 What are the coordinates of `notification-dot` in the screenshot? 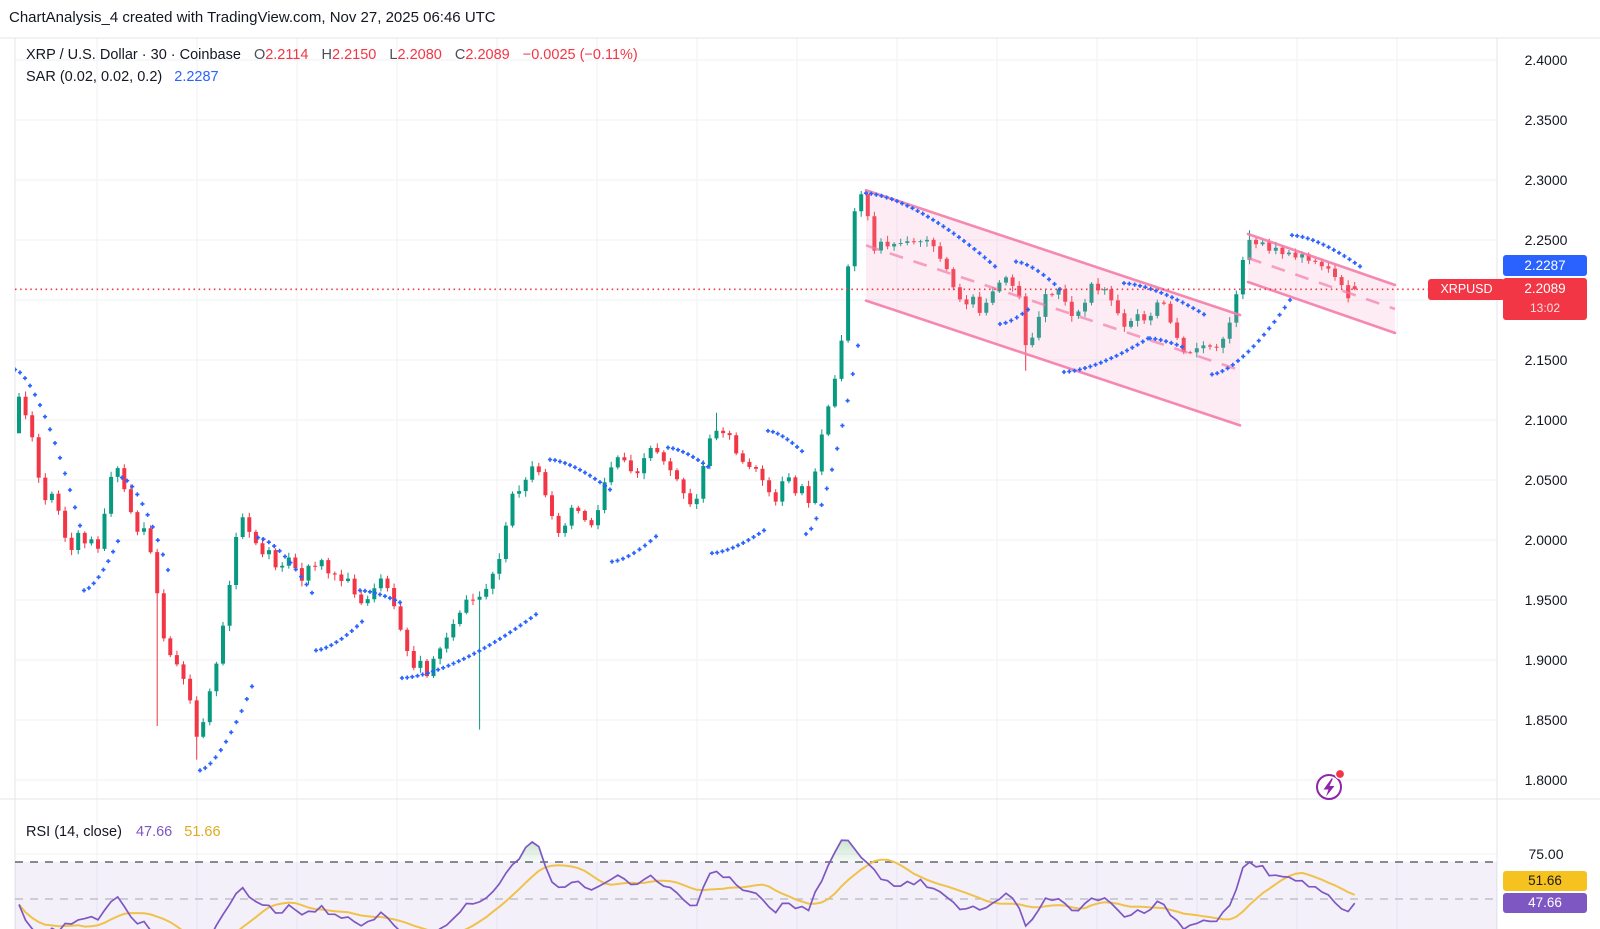 It's located at (1340, 774).